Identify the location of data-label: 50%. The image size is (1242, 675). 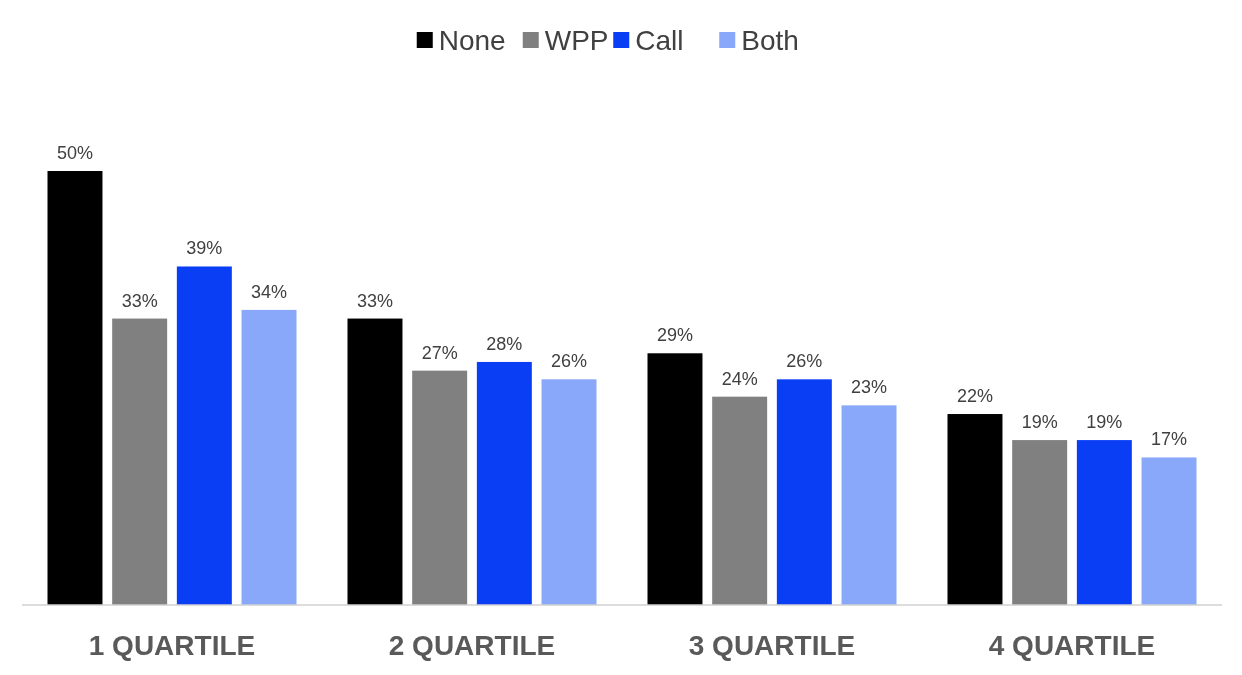
(74, 153).